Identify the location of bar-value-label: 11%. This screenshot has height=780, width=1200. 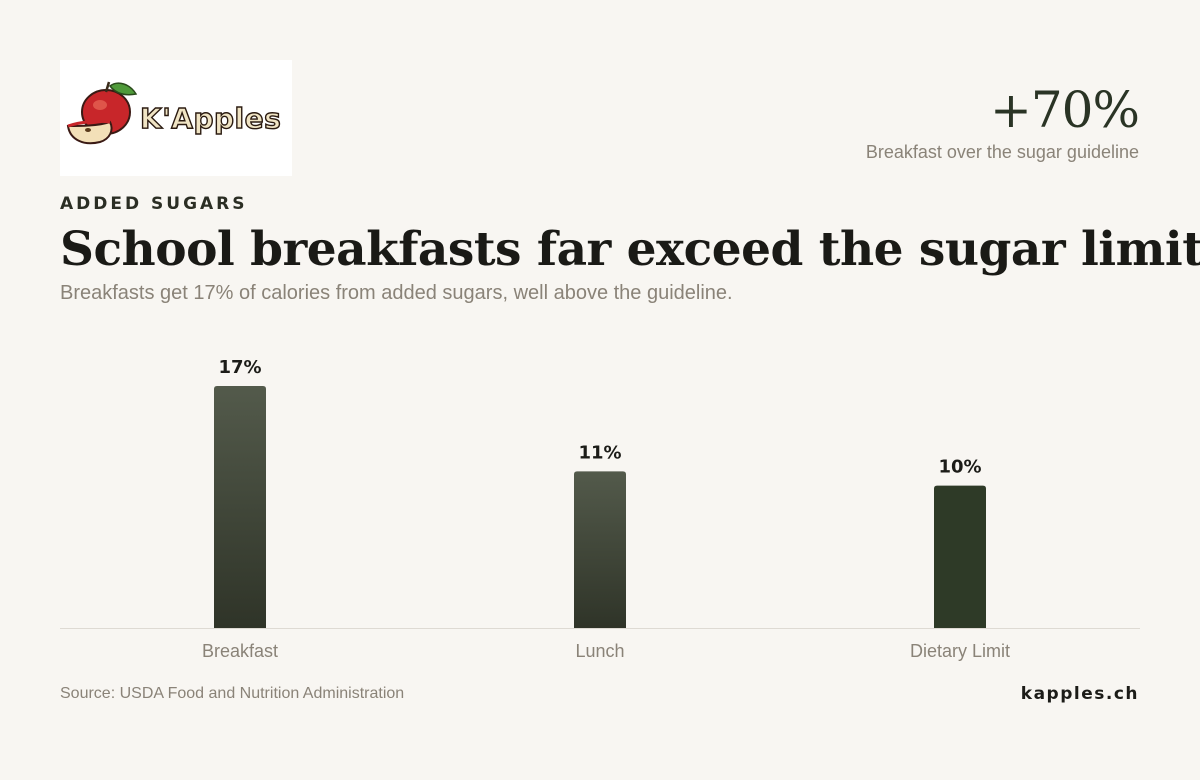
(599, 452).